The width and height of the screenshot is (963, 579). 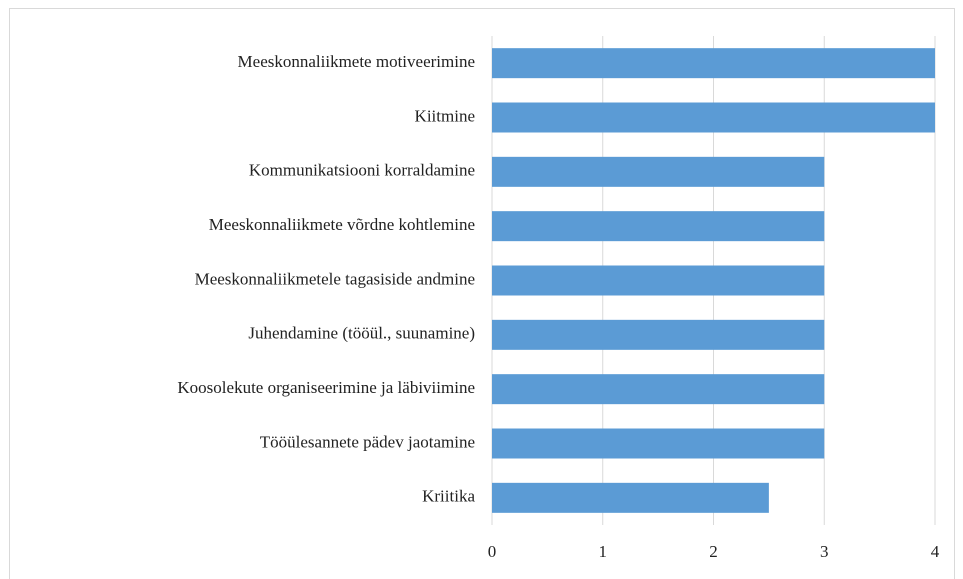 I want to click on y-tick-label: Meeskonnaliikmetele tagasiside andmine, so click(x=335, y=278).